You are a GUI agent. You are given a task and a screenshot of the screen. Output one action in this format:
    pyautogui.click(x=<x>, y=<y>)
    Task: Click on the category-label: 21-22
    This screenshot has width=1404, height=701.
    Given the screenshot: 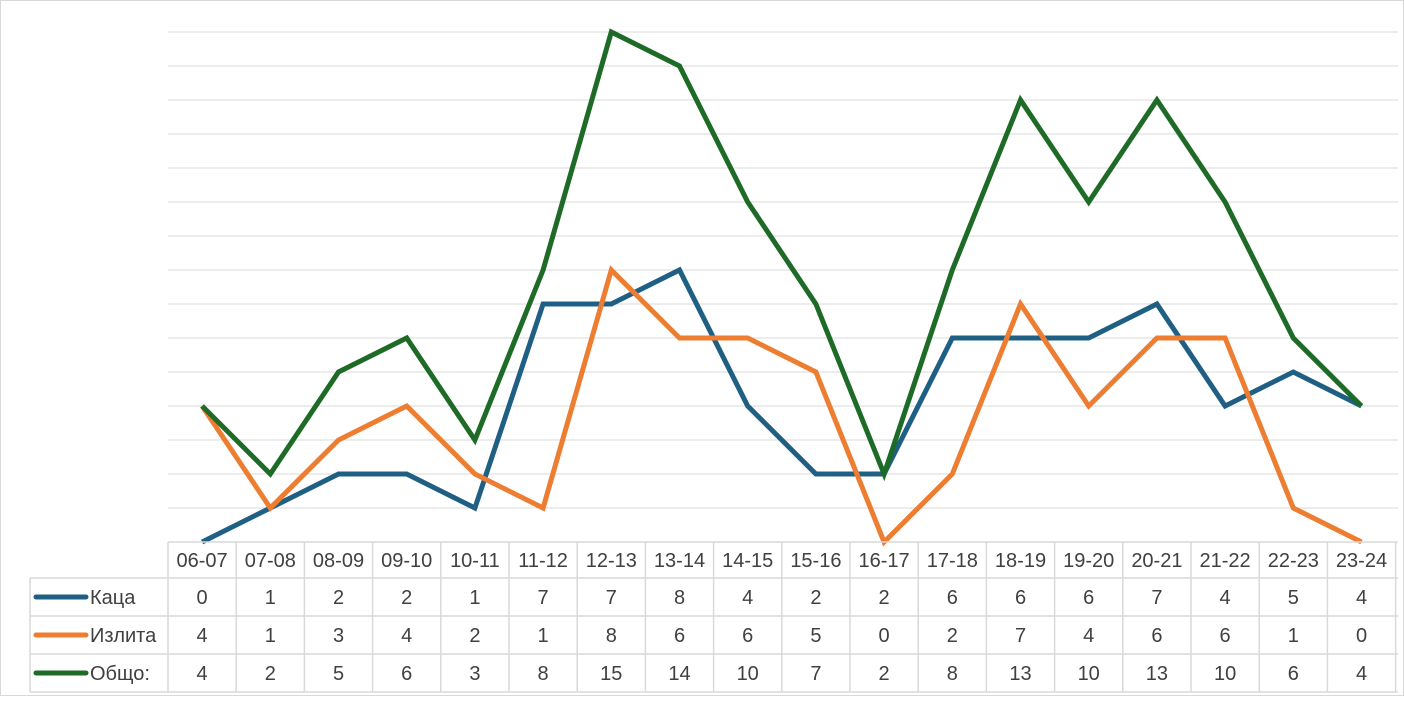 What is the action you would take?
    pyautogui.click(x=1225, y=561)
    